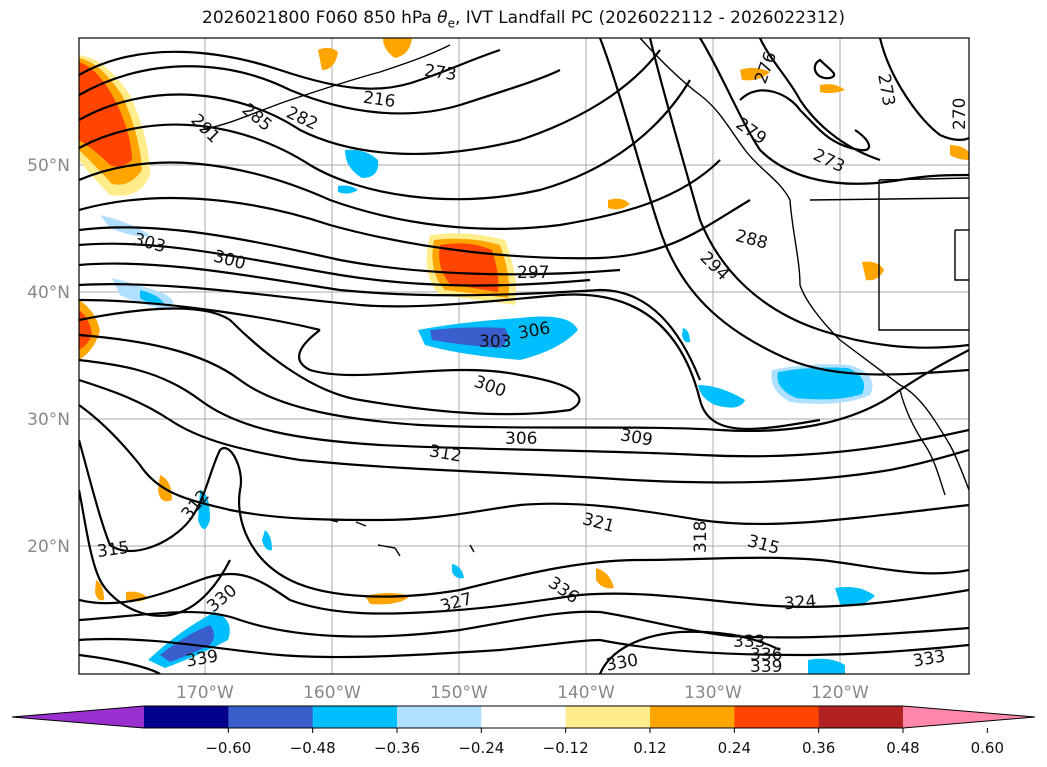 This screenshot has height=767, width=1047. Describe the element at coordinates (48, 293) in the screenshot. I see `lat-label: 40°N` at that location.